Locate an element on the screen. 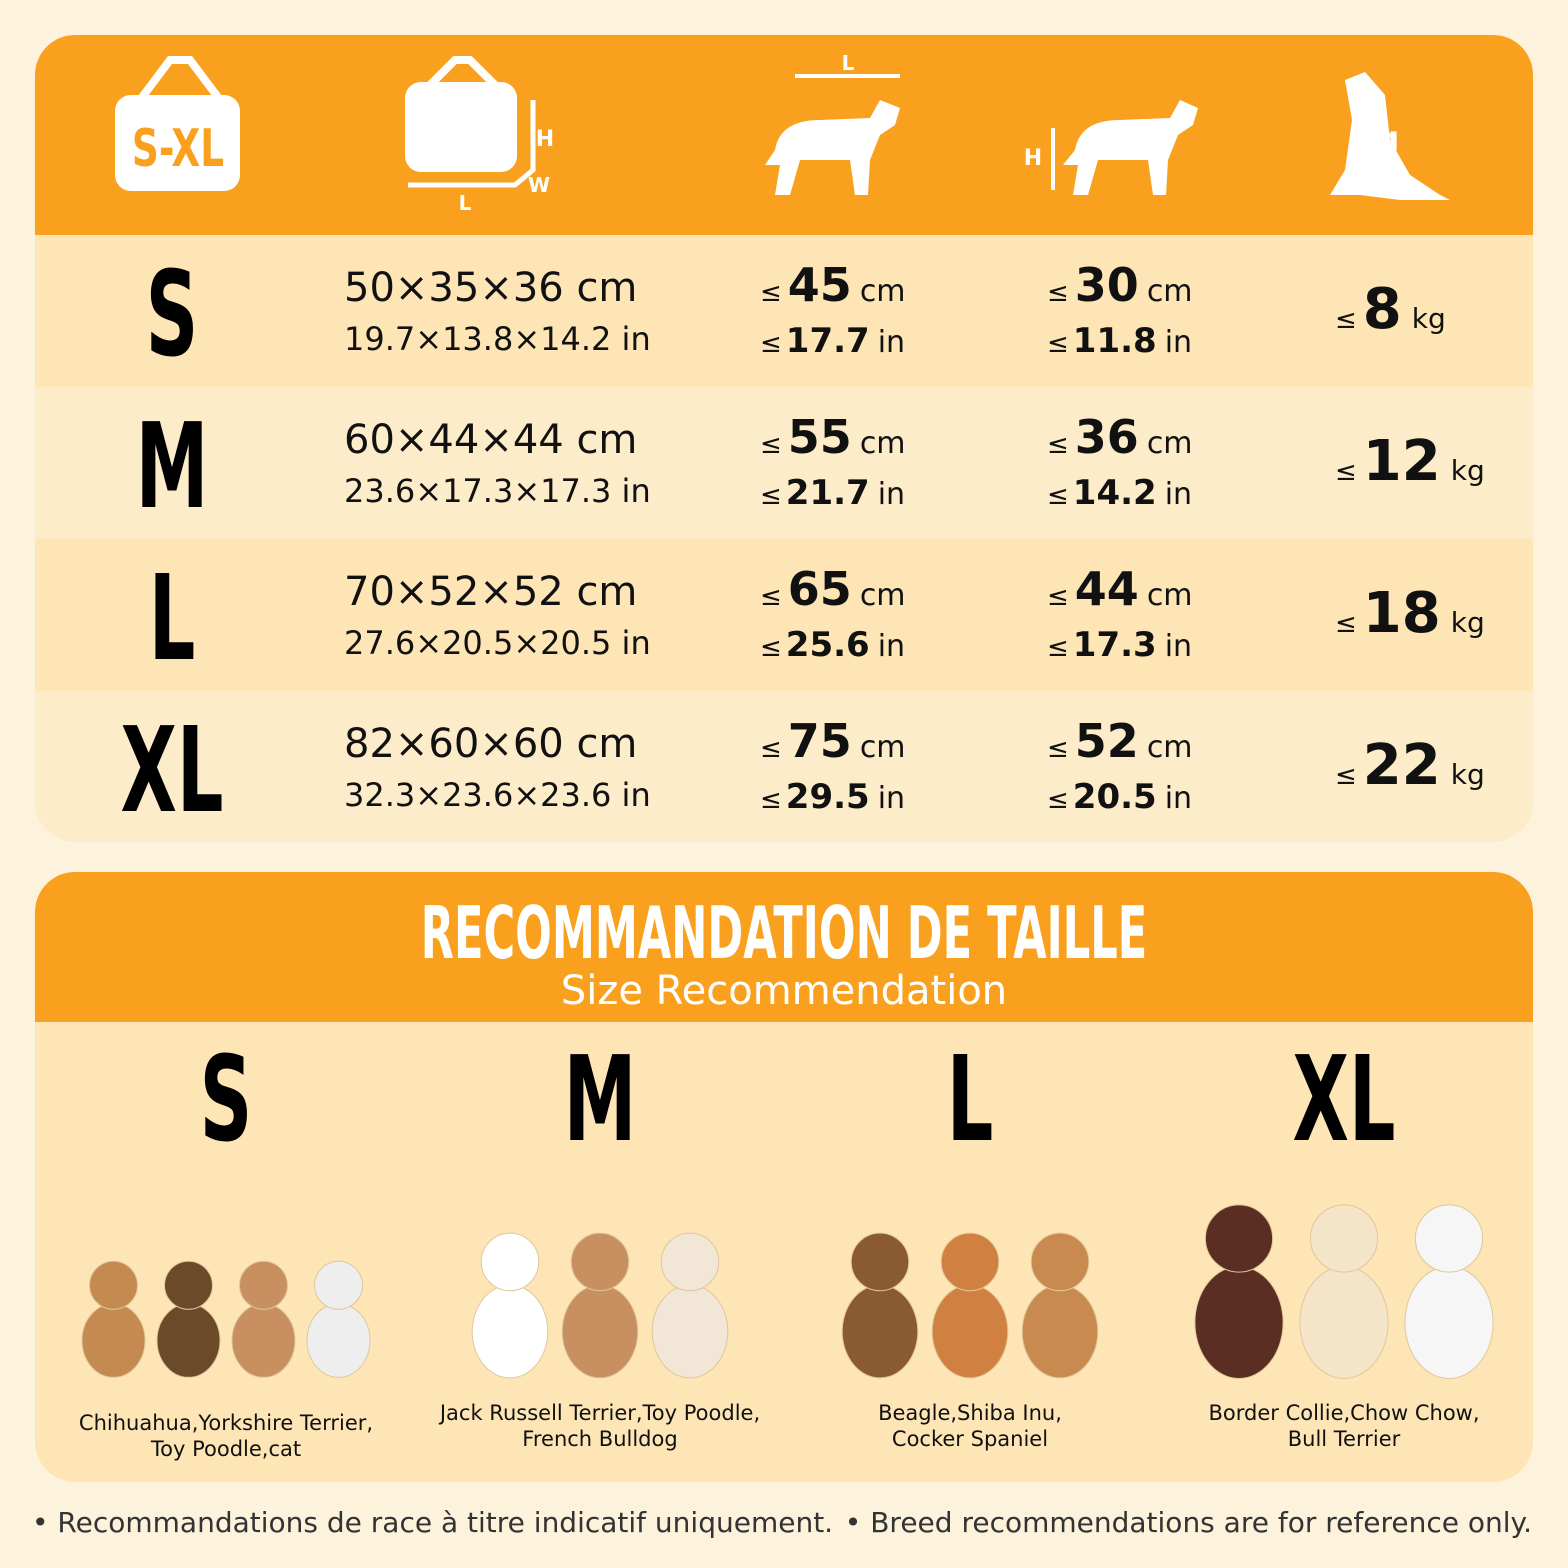 The width and height of the screenshot is (1568, 1568). value-cm: ≤36 cm is located at coordinates (1120, 437).